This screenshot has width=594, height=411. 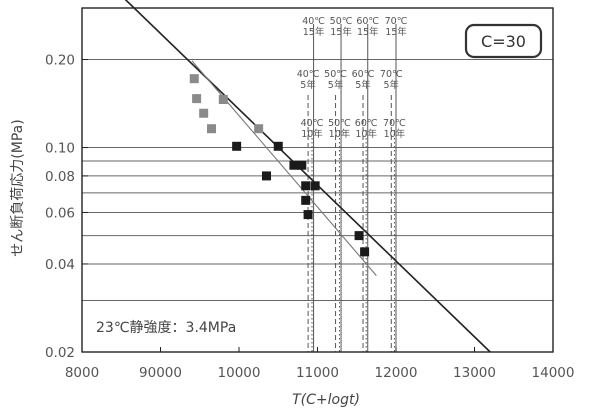 I want to click on x-tick-label: 11000, so click(x=317, y=373).